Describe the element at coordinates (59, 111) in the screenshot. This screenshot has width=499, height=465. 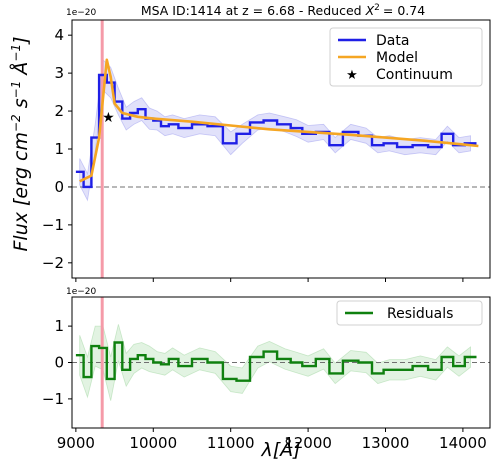
I see `top-y-tick-label: 2` at that location.